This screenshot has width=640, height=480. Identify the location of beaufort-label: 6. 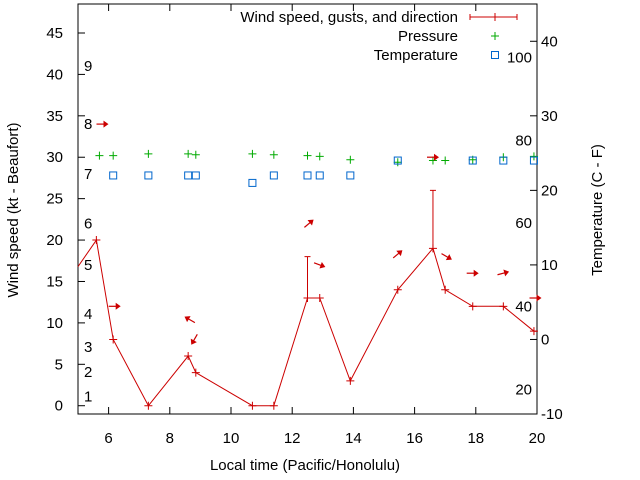
(88, 223).